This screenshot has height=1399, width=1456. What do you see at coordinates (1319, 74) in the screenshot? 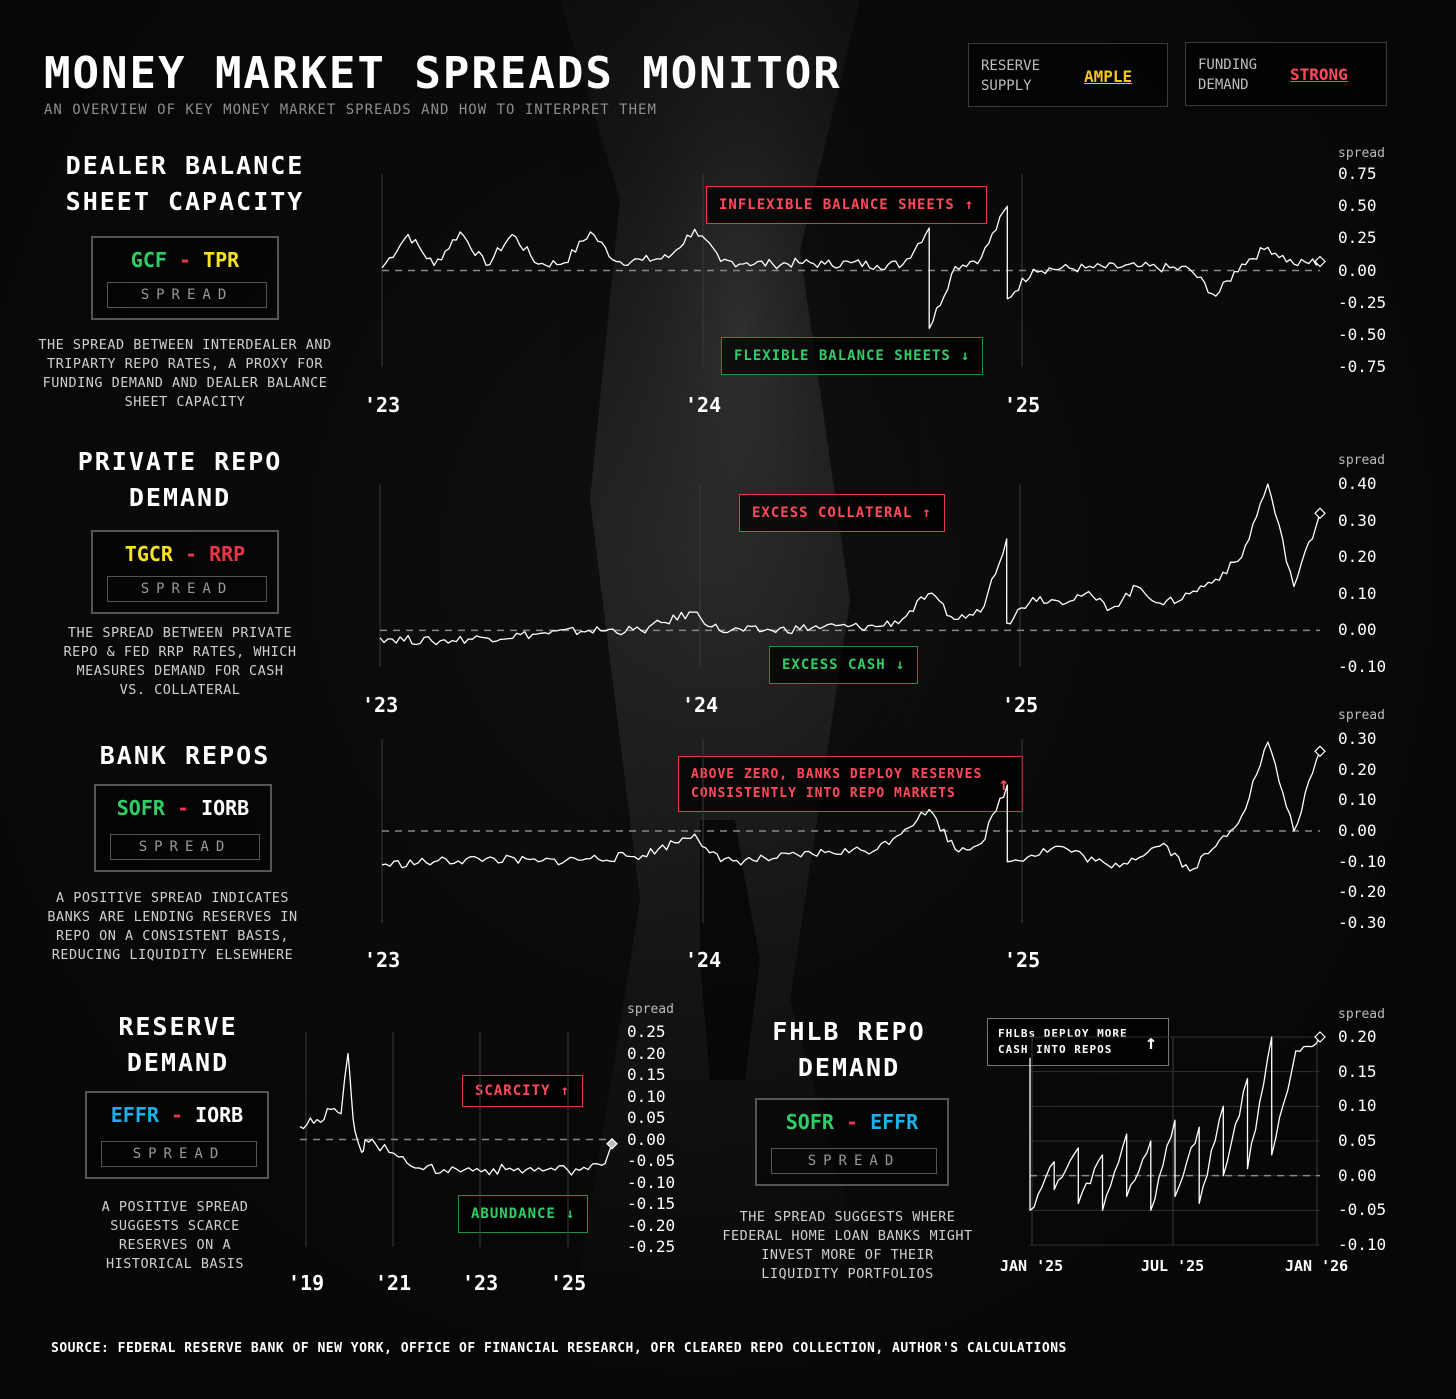
I see `funding-demand-value: STRONG` at bounding box center [1319, 74].